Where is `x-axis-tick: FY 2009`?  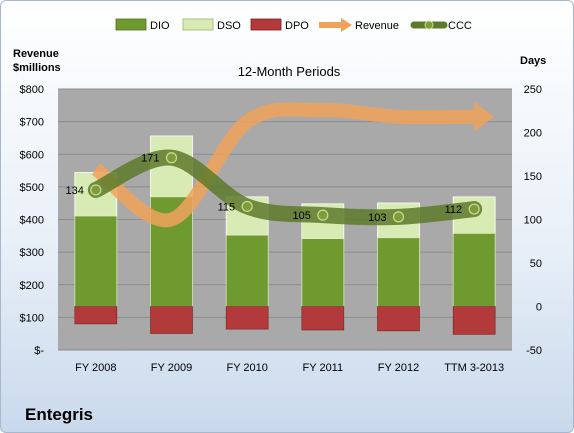 x-axis-tick: FY 2009 is located at coordinates (171, 368).